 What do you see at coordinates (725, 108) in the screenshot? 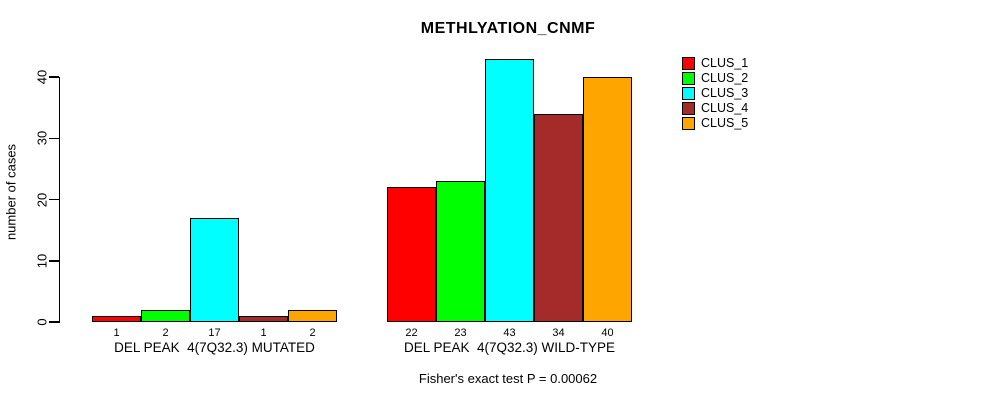
I see `legend-label-clus_4: CLUS_4` at bounding box center [725, 108].